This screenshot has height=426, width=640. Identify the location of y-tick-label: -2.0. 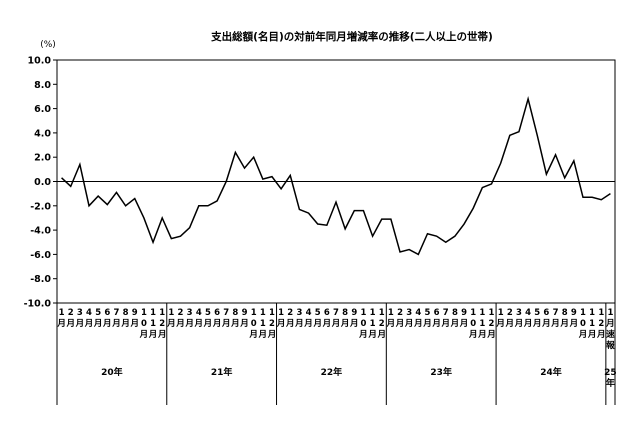
(40, 206).